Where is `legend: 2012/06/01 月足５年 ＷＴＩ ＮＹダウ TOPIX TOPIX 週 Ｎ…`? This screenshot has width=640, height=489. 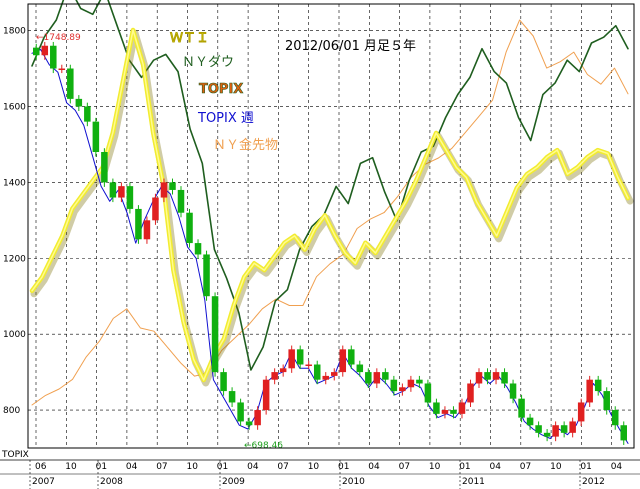 legend: 2012/06/01 月足５年 ＷＴＩ ＮＹダウ TOPIX TOPIX 週 Ｎ… is located at coordinates (293, 92).